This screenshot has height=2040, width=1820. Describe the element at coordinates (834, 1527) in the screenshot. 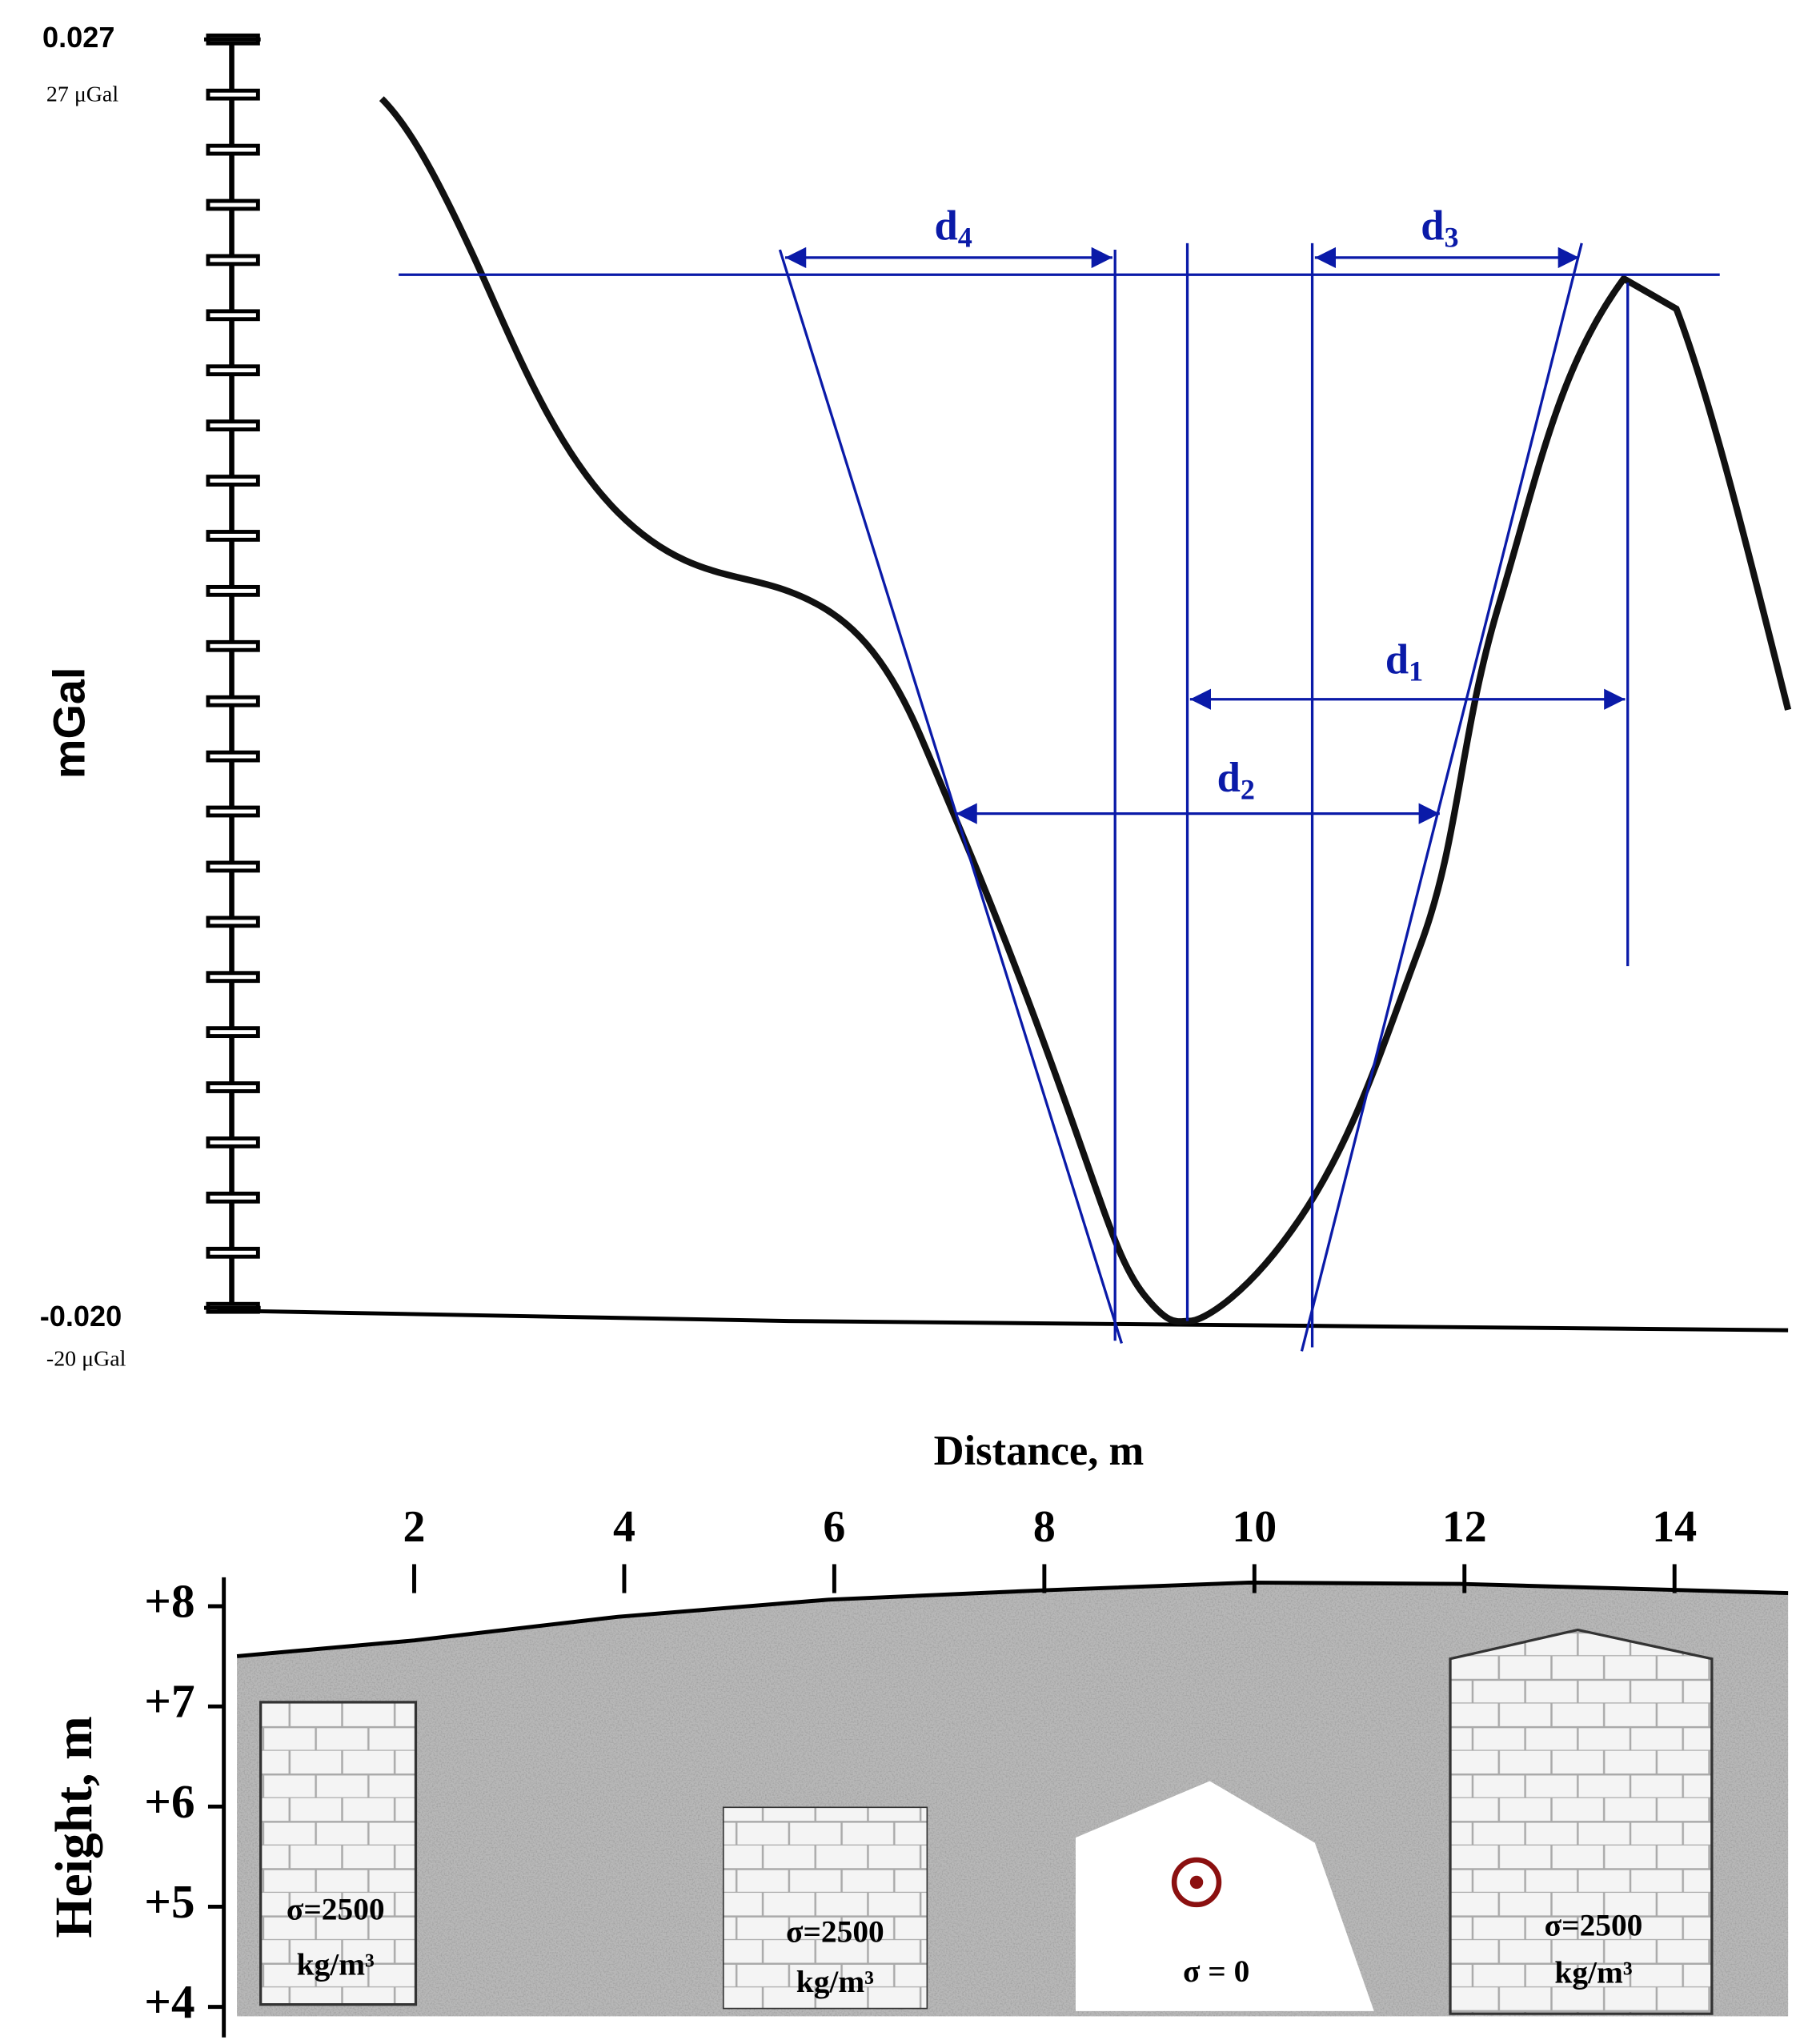

I see `x-tick-label: 6` at that location.